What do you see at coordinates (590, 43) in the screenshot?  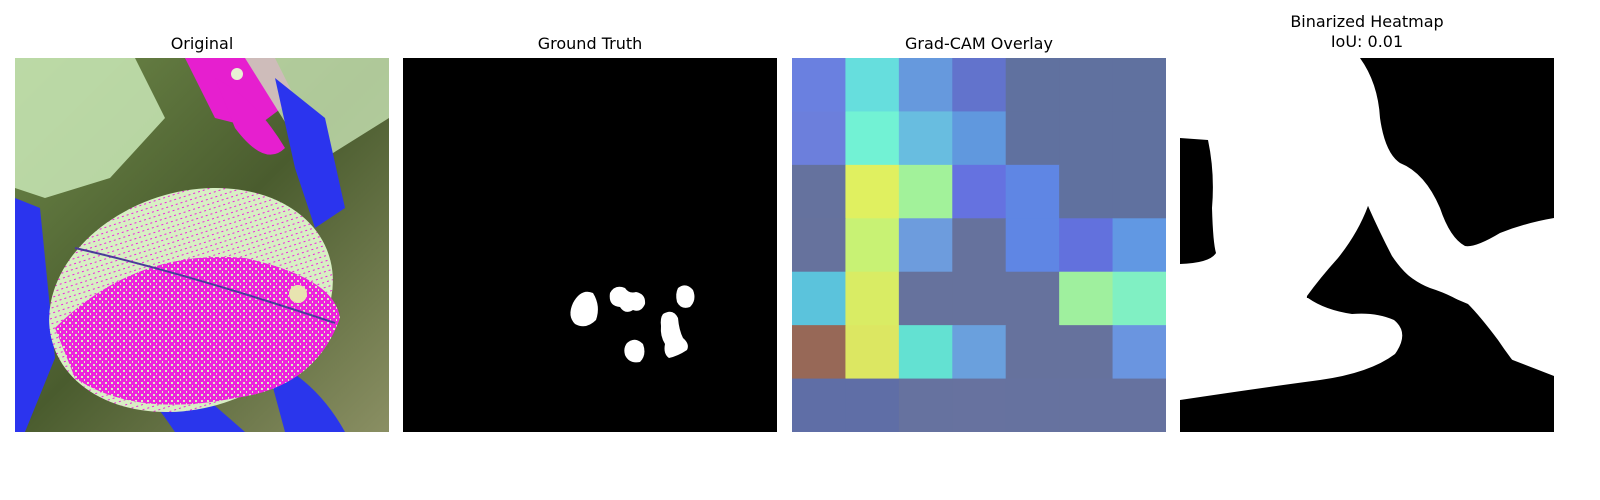 I see `panel-title-ground-truth: Ground Truth` at bounding box center [590, 43].